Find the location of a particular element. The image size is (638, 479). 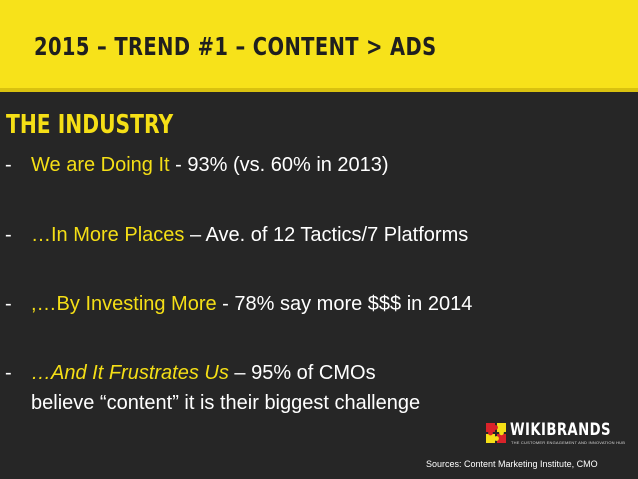

bullet-item: - We are Doing It - 93% (vs. 60% in 2013) is located at coordinates (197, 165).